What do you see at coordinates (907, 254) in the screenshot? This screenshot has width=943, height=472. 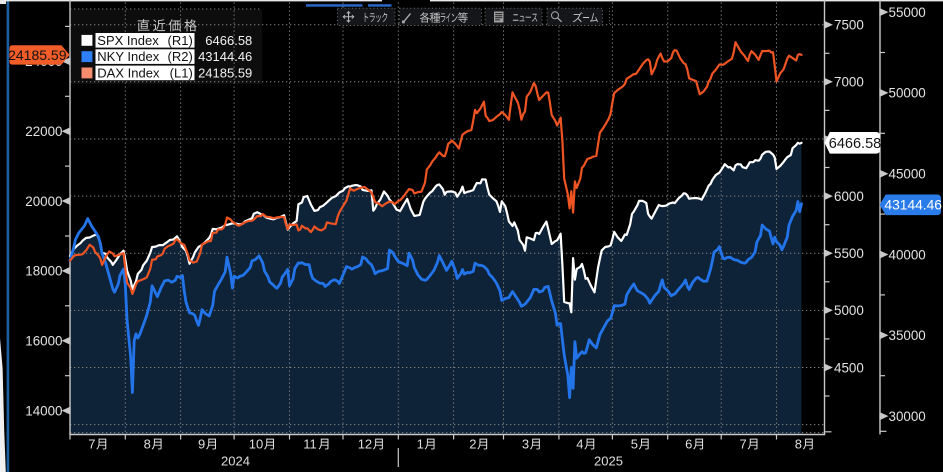 I see `svg-text: 40000` at bounding box center [907, 254].